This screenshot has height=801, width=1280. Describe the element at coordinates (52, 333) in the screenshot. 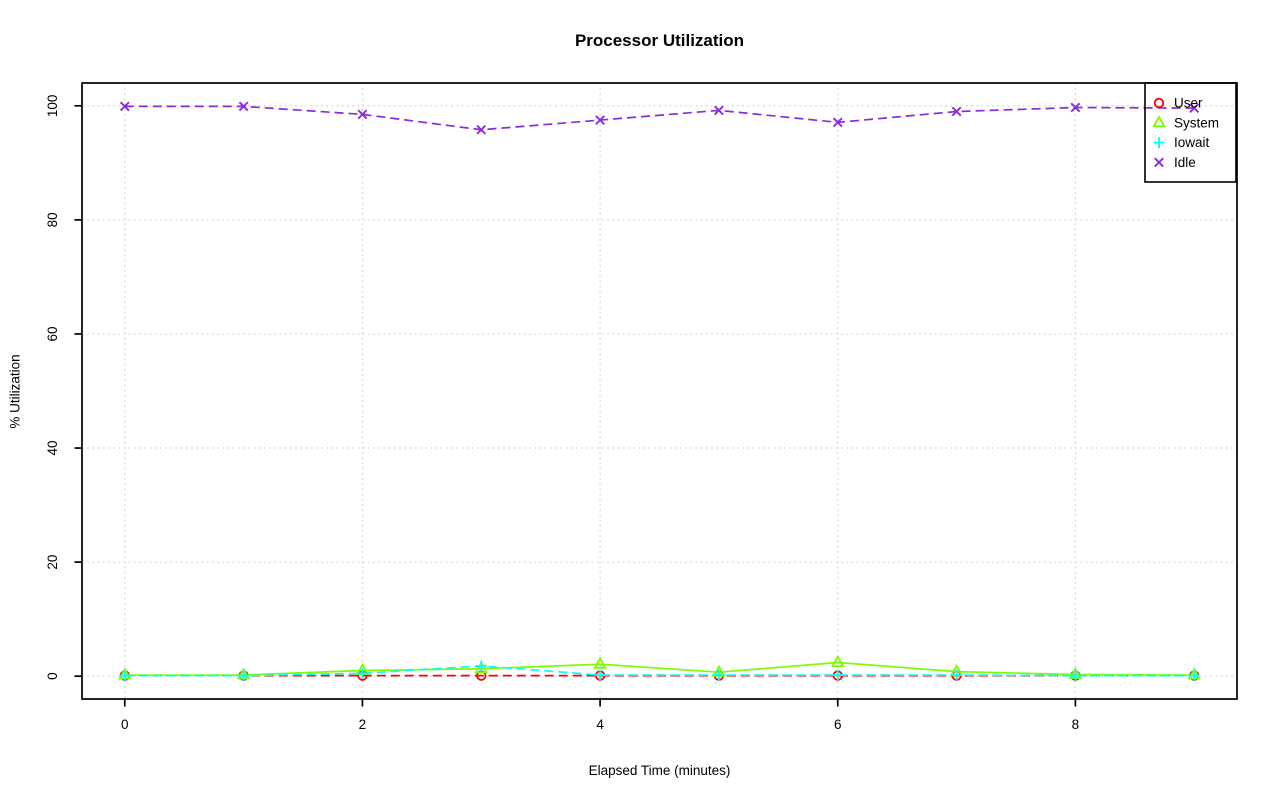

I see `y-tick-label: 60` at that location.